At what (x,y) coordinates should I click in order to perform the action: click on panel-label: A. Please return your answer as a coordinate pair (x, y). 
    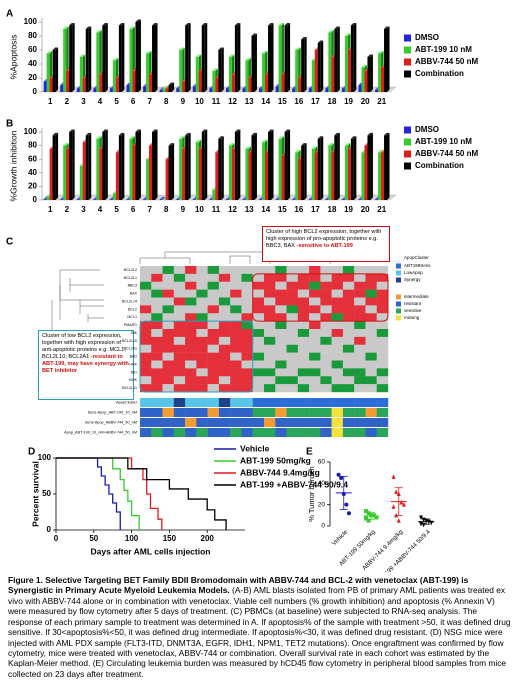
    Looking at the image, I should click on (9, 14).